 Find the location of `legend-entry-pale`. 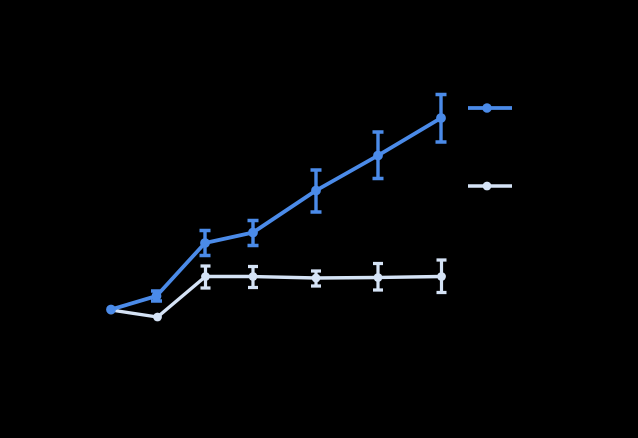

legend-entry-pale is located at coordinates (490, 186).